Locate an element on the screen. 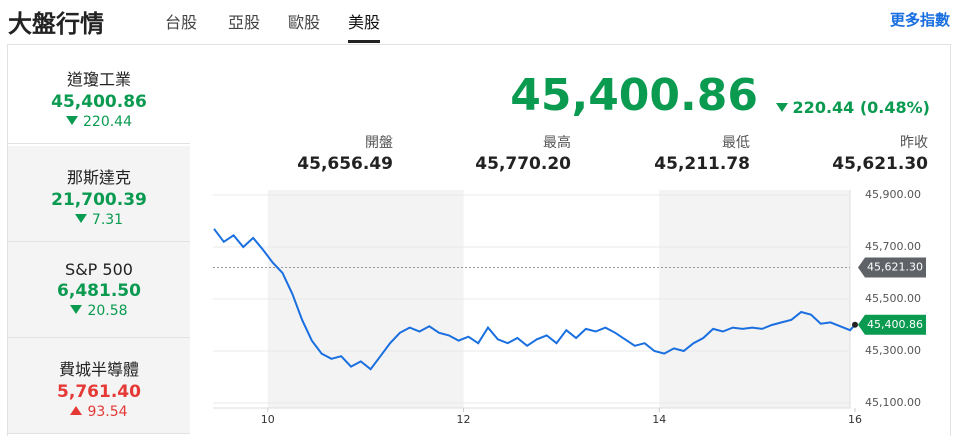 The width and height of the screenshot is (954, 436). index-item: 道瓊工業 45,400.86 220.44 is located at coordinates (99, 96).